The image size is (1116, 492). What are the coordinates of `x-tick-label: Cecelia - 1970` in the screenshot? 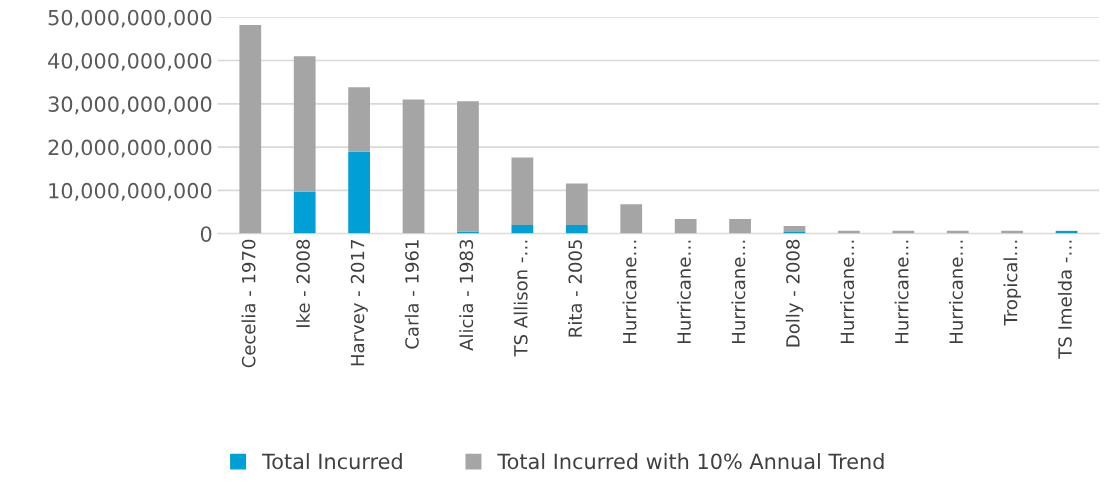 It's located at (248, 303).